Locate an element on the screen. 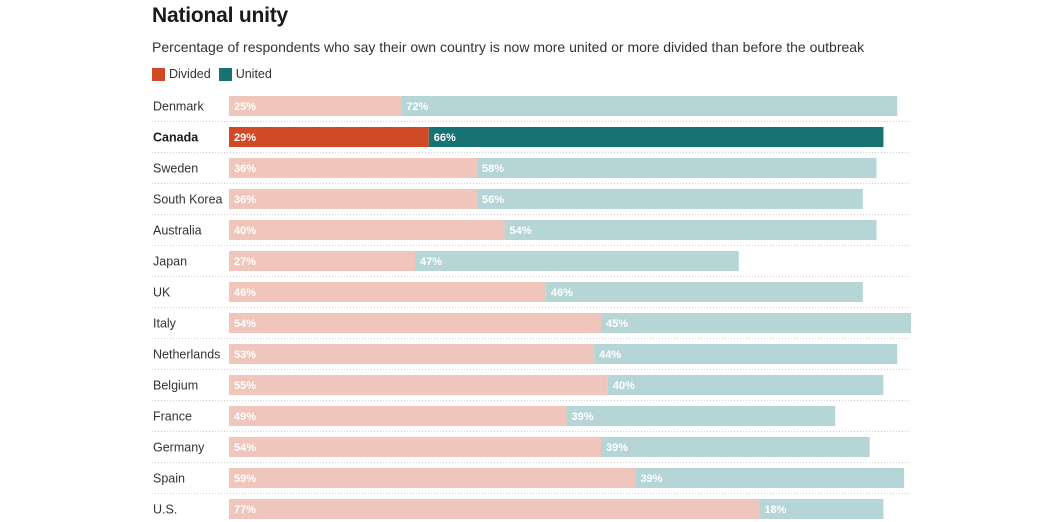 This screenshot has width=1049, height=522. bar-row-south-korea: South Korea 36% 56% is located at coordinates (531, 202).